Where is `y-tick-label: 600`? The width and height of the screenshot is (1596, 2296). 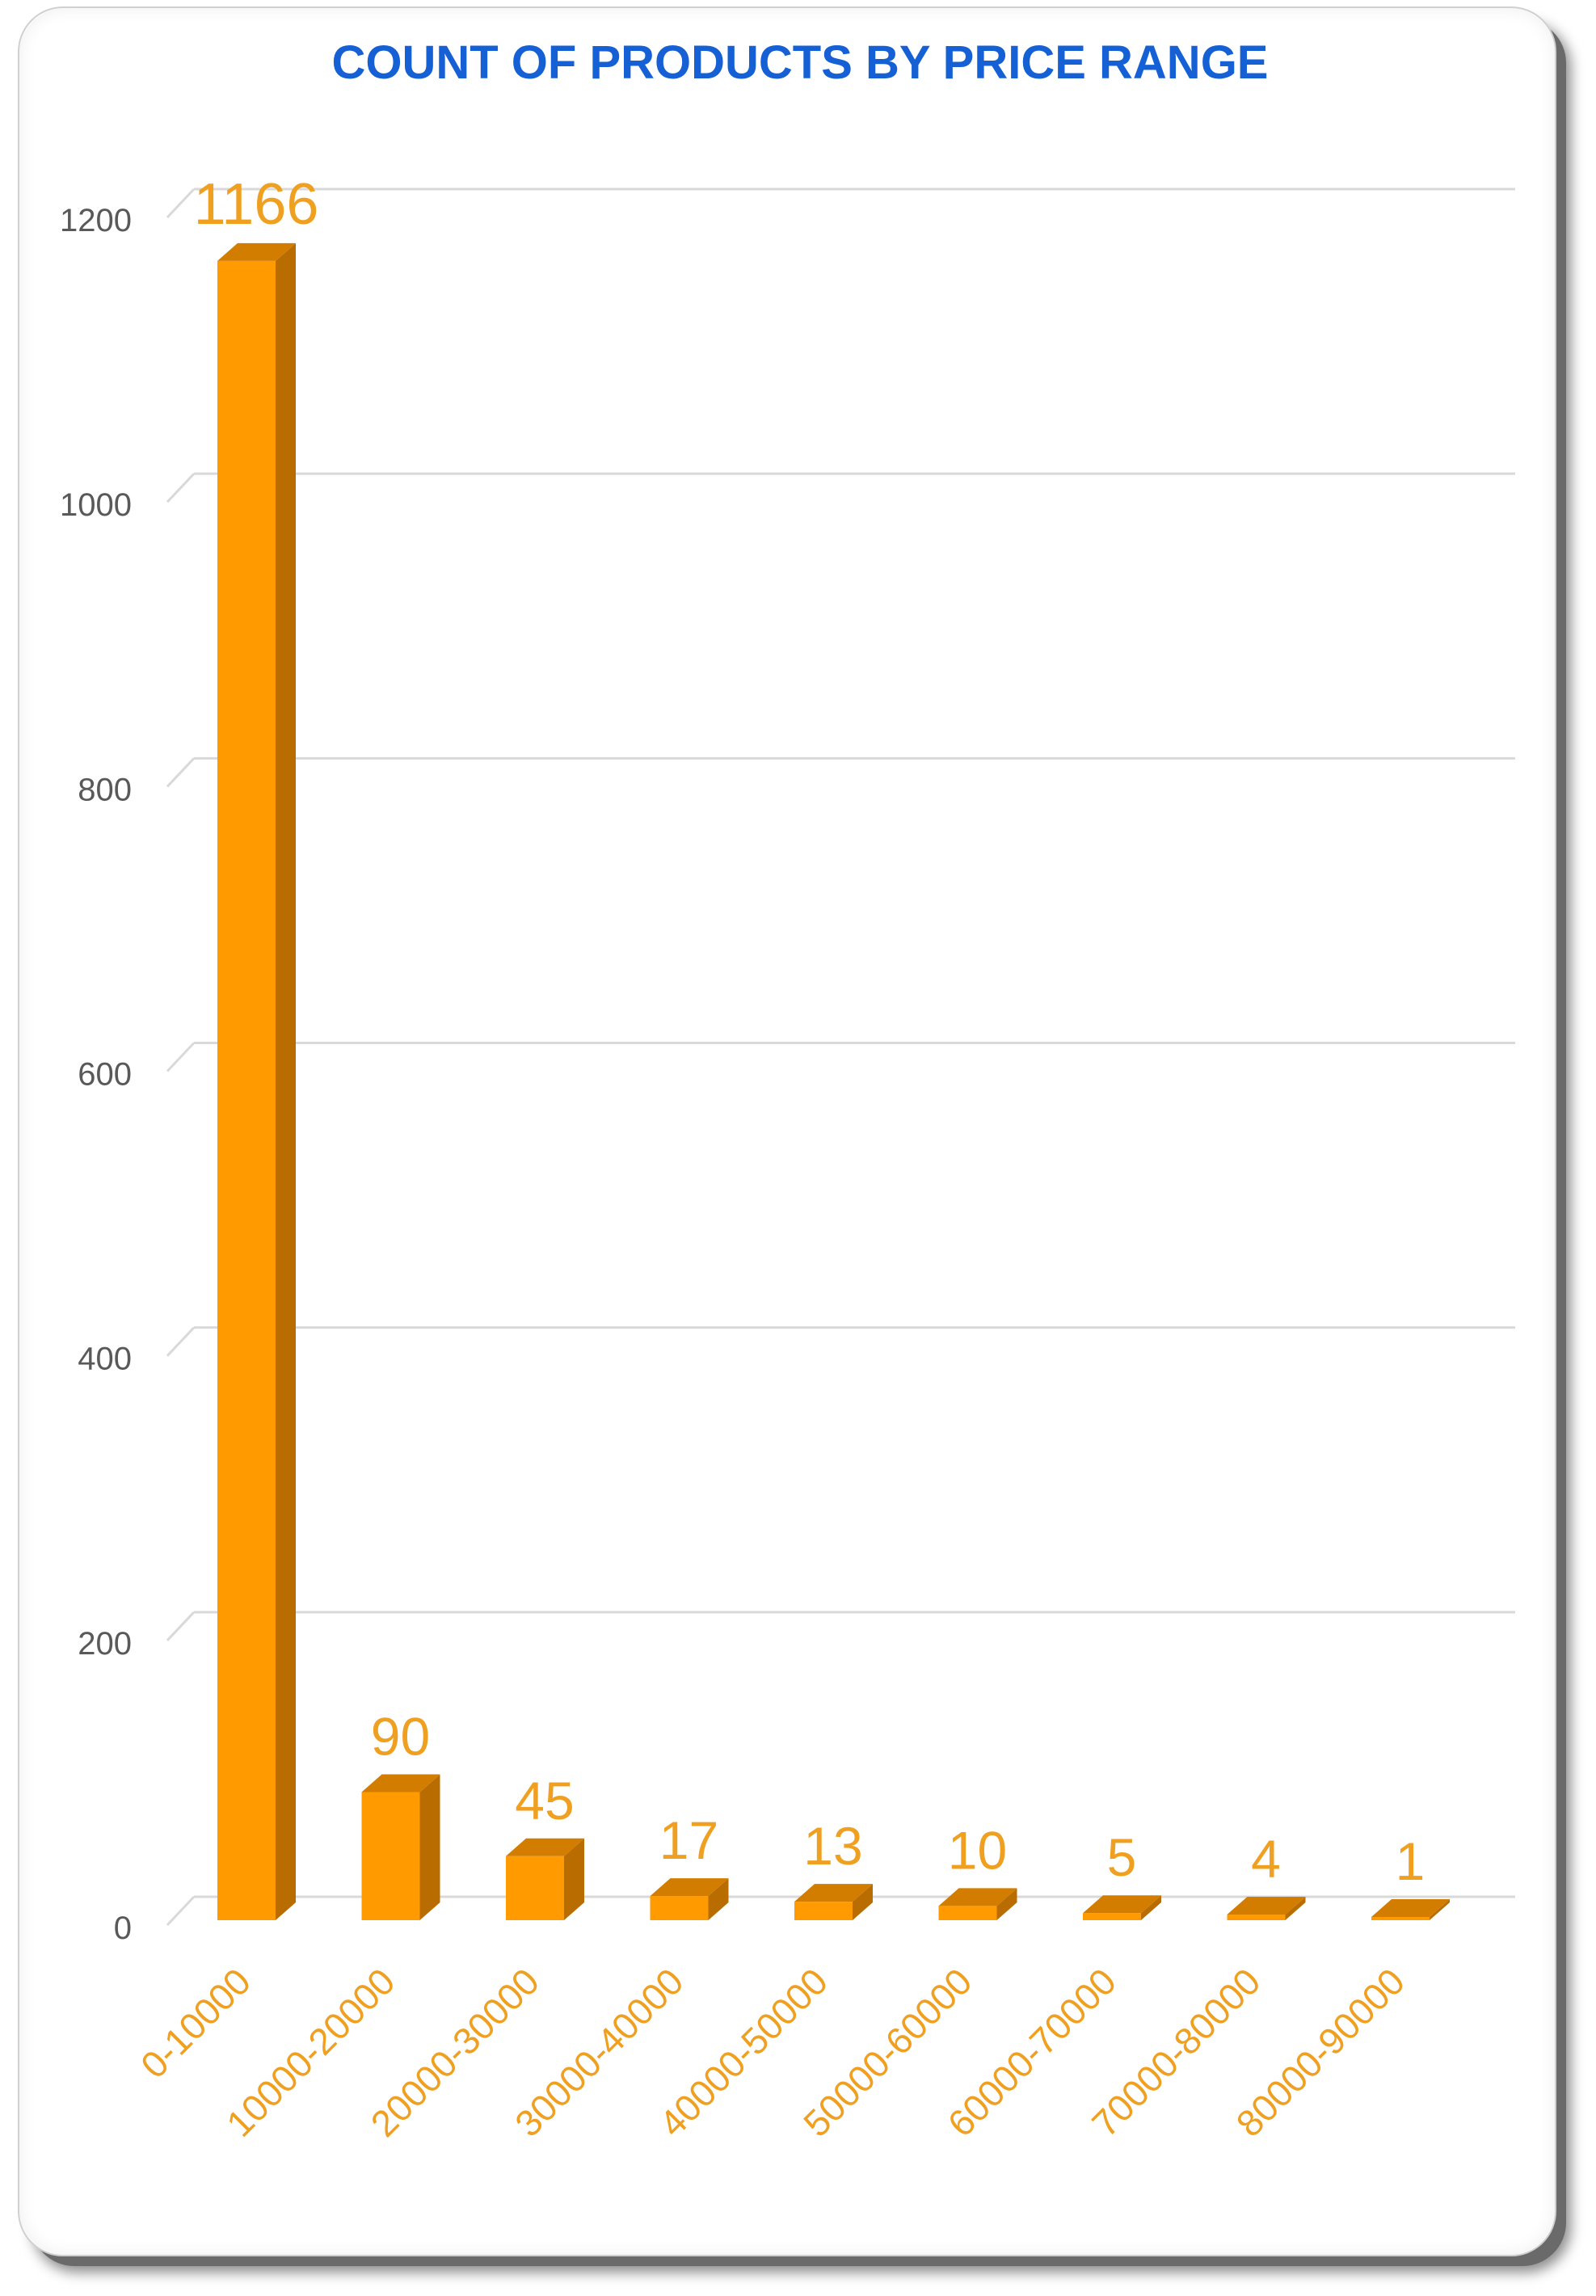 y-tick-label: 600 is located at coordinates (105, 1075).